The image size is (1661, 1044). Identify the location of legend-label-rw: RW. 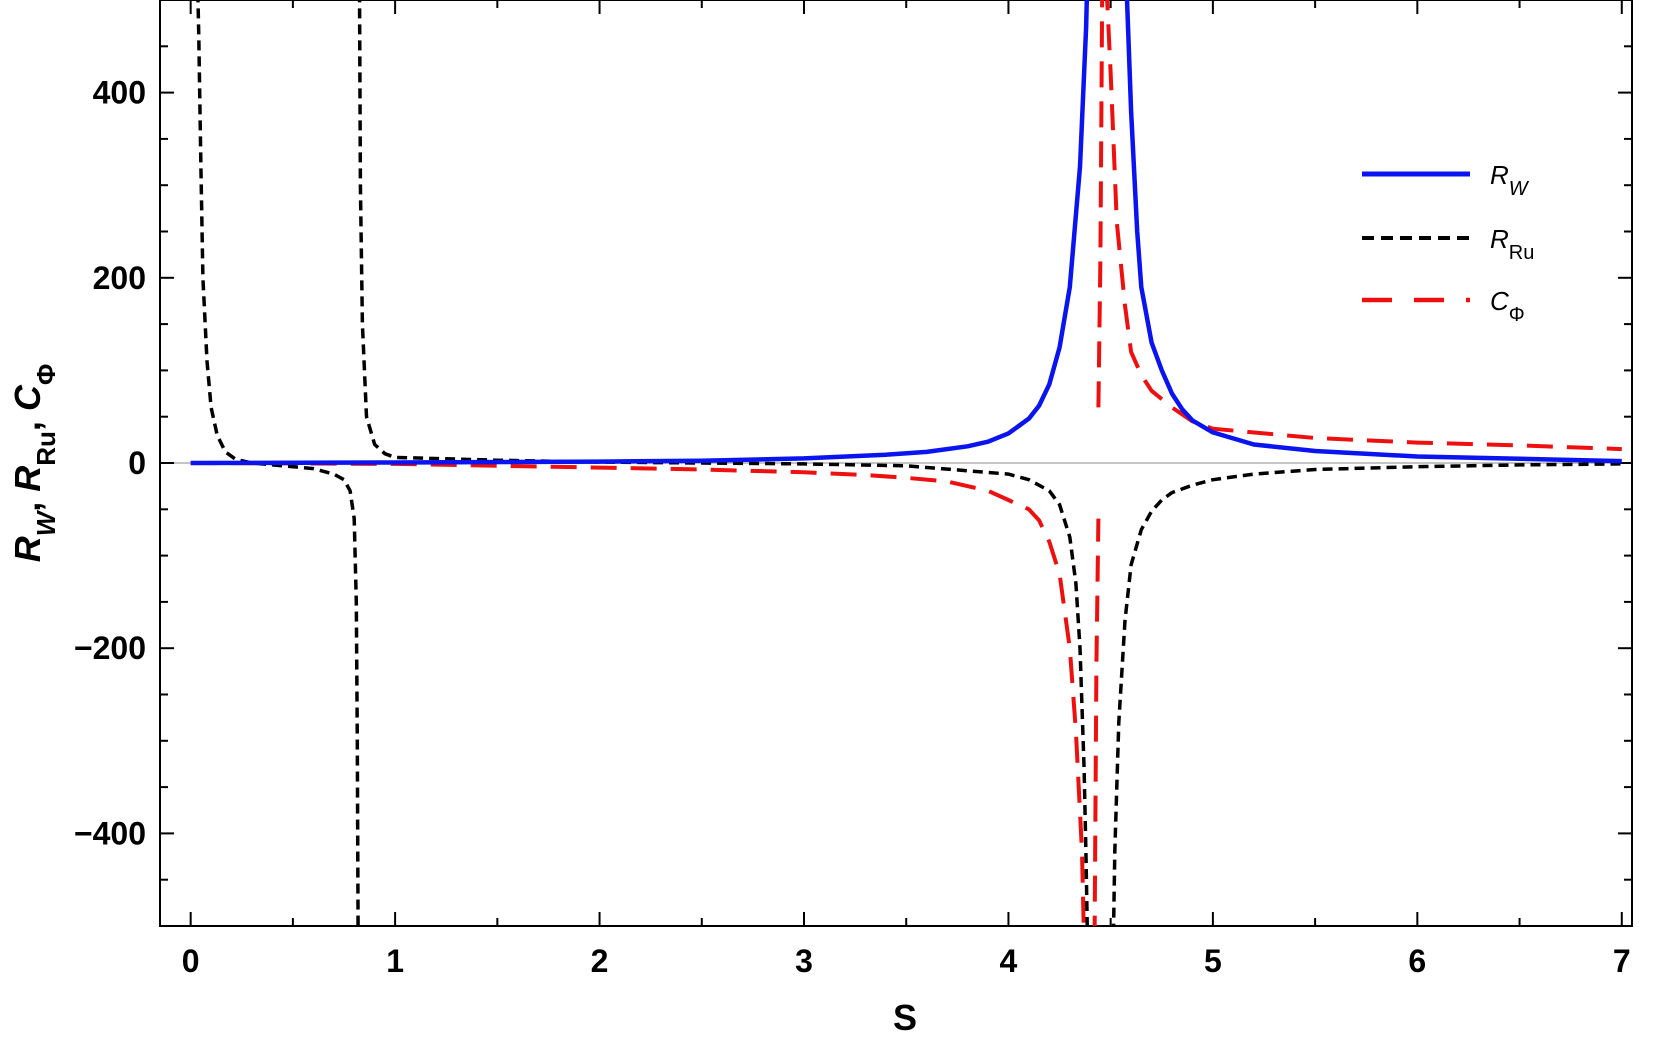
(1510, 180).